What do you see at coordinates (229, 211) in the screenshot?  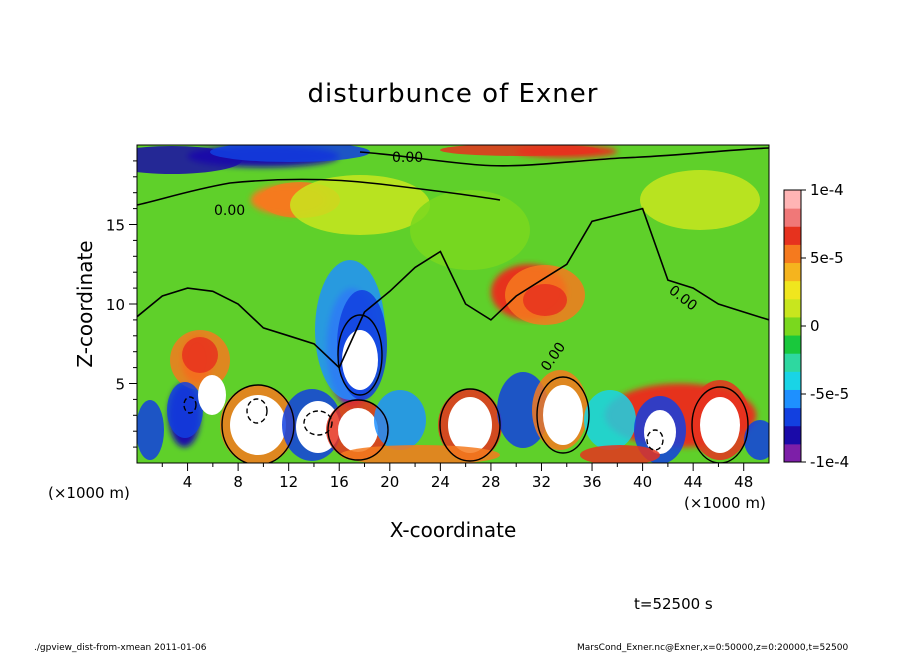 I see `contour-label-left: 0.00` at bounding box center [229, 211].